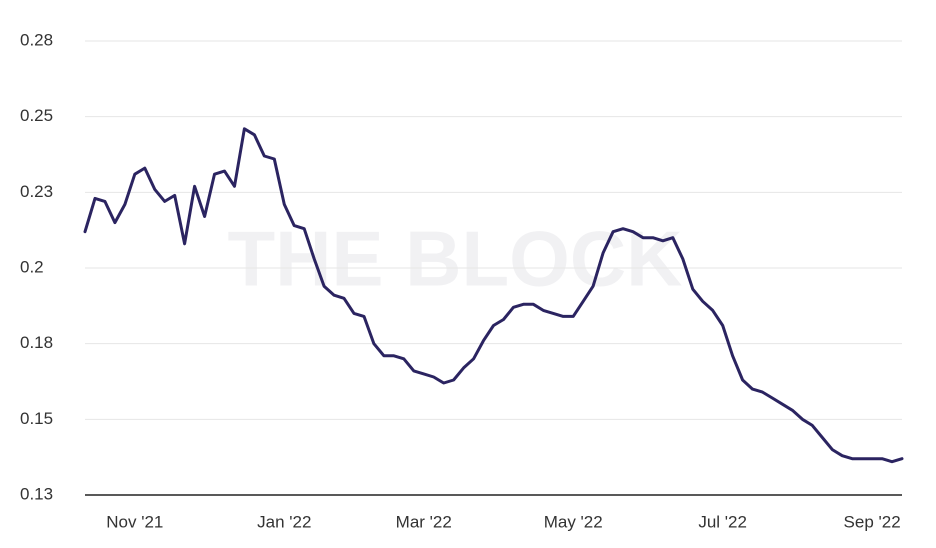 The image size is (936, 548). Describe the element at coordinates (32, 266) in the screenshot. I see `y-tick-label: 0.2` at that location.